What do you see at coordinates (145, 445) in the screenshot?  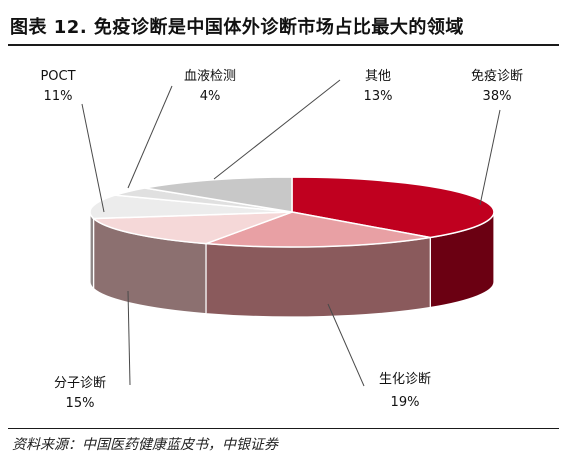 I see `source-note: 资料来源：中国医药健康蓝皮书，中银证券` at bounding box center [145, 445].